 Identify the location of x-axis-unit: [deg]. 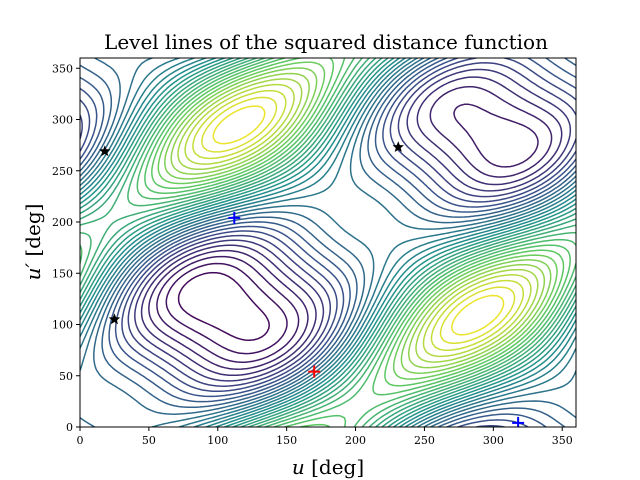
(337, 467).